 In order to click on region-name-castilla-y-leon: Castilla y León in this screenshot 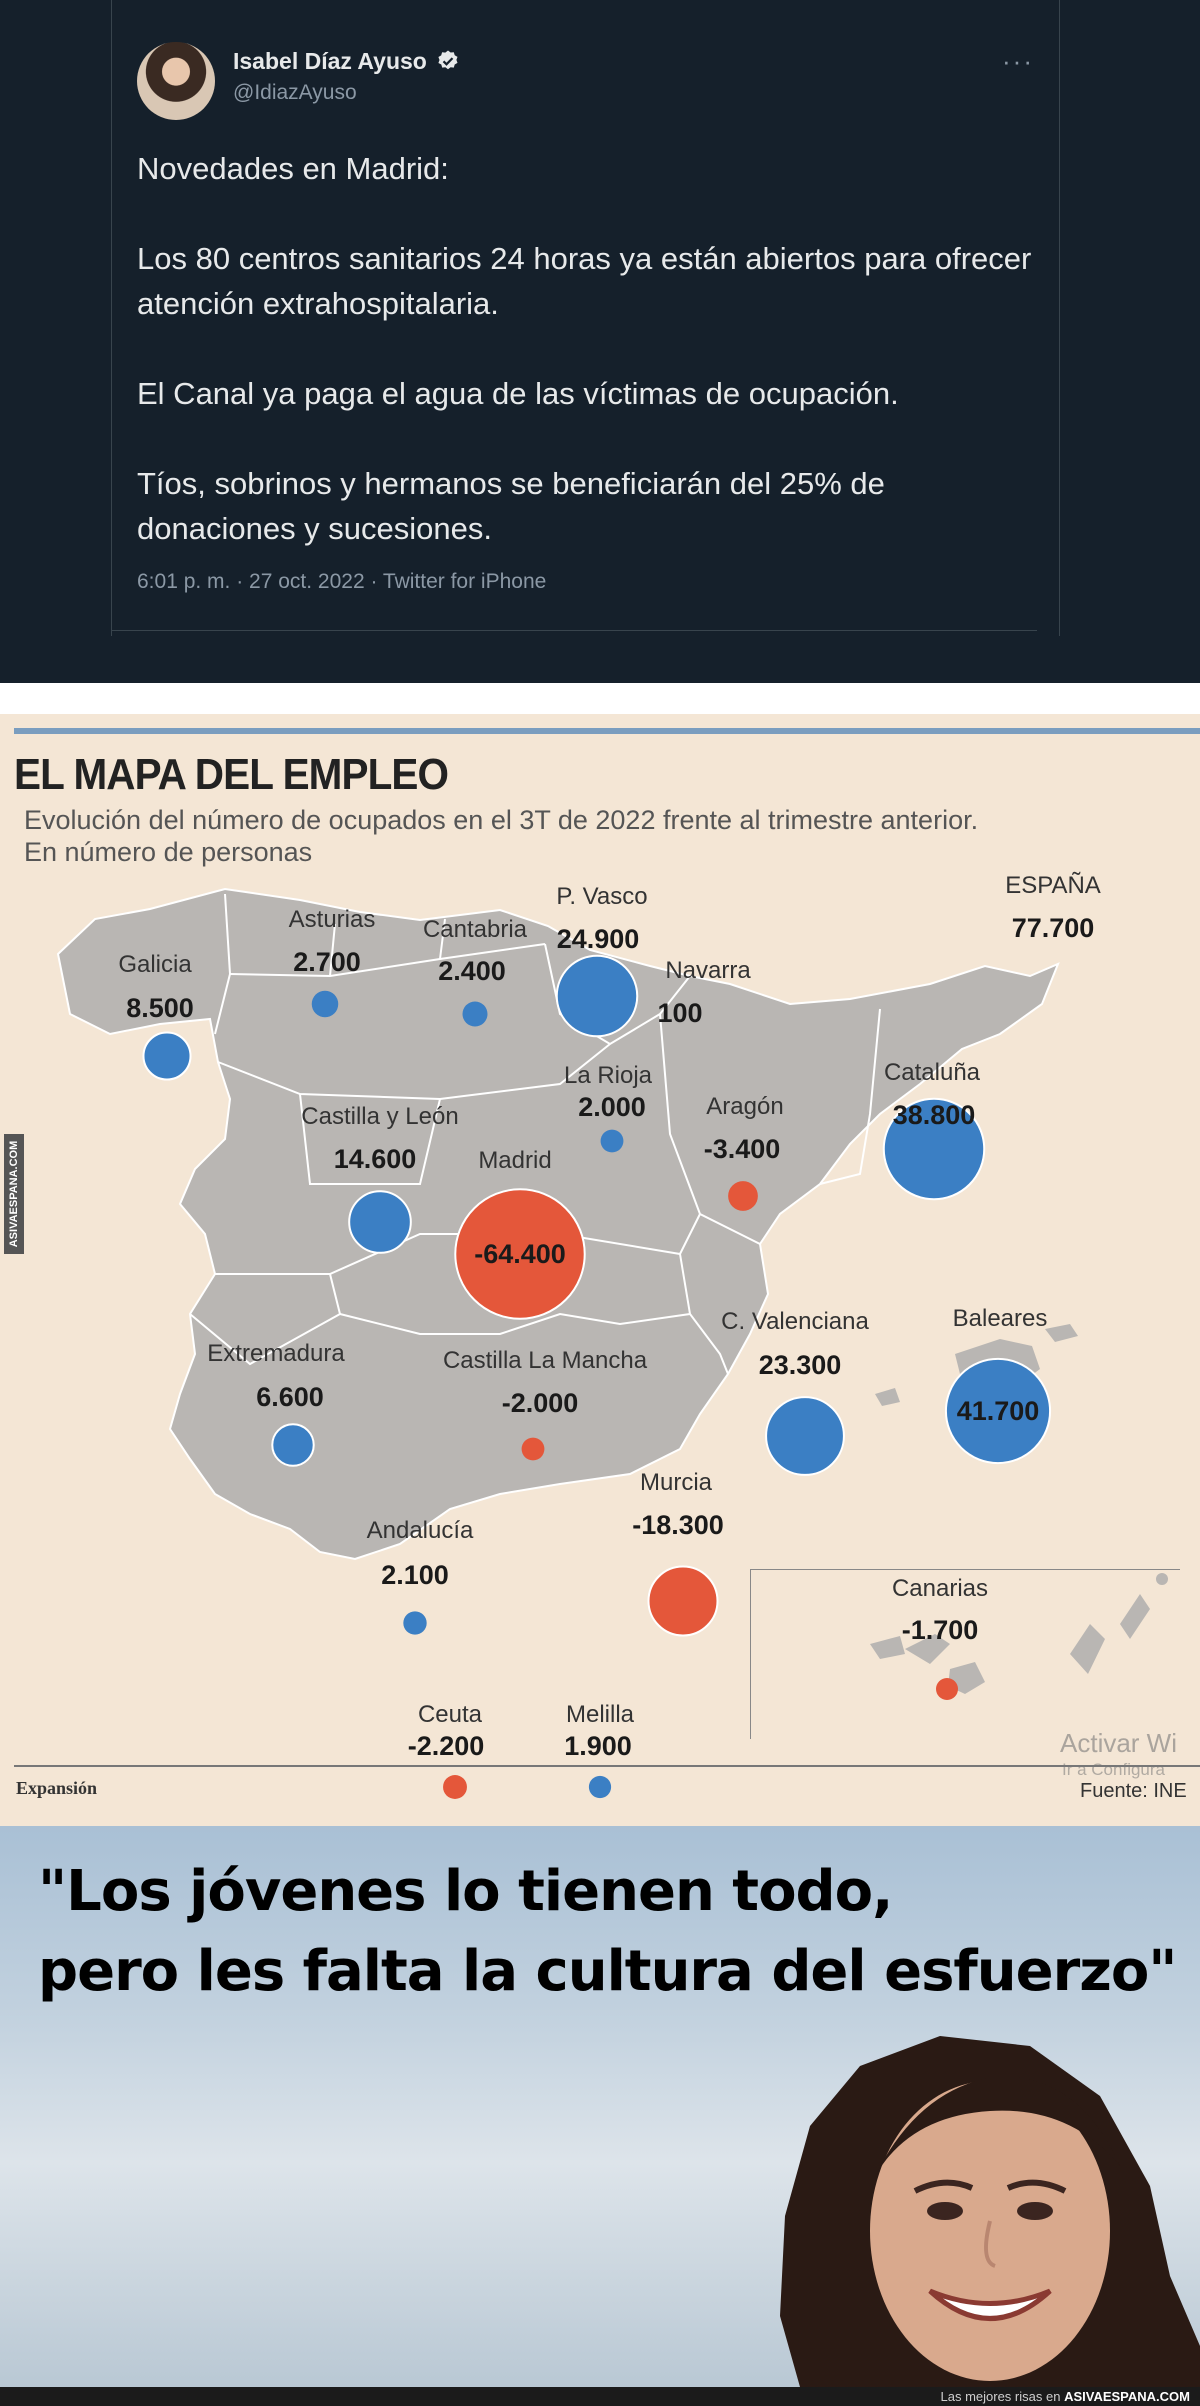, I will do `click(379, 1116)`.